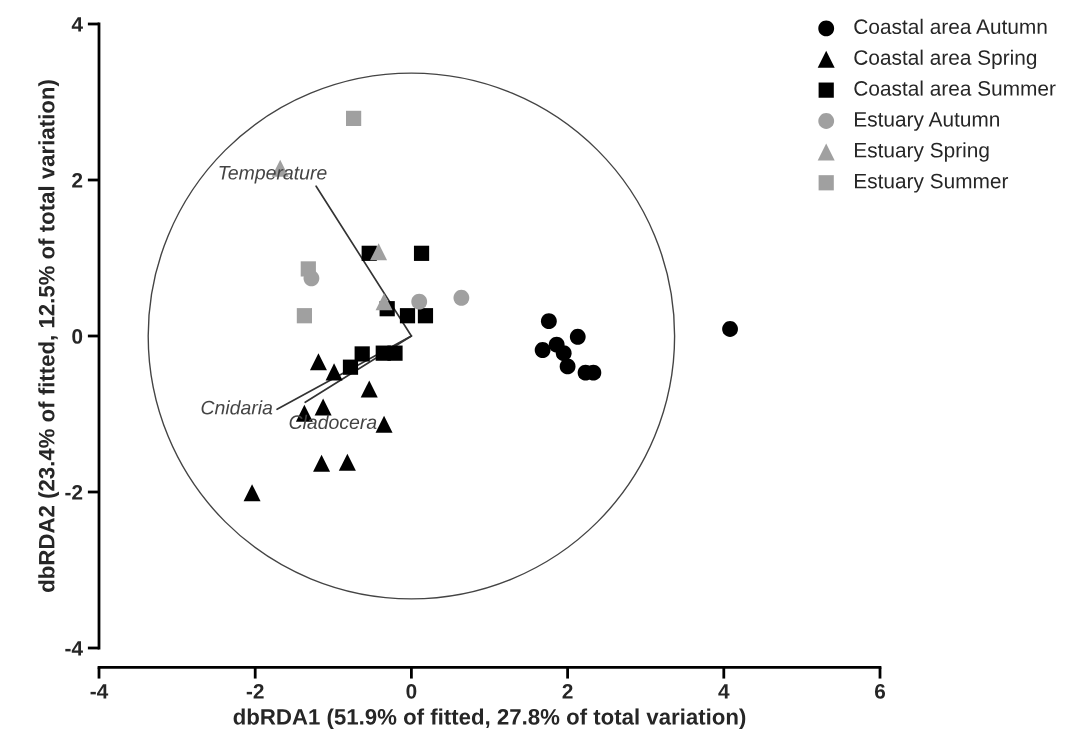 The height and width of the screenshot is (738, 1085). I want to click on x-tick-label: 6, so click(880, 691).